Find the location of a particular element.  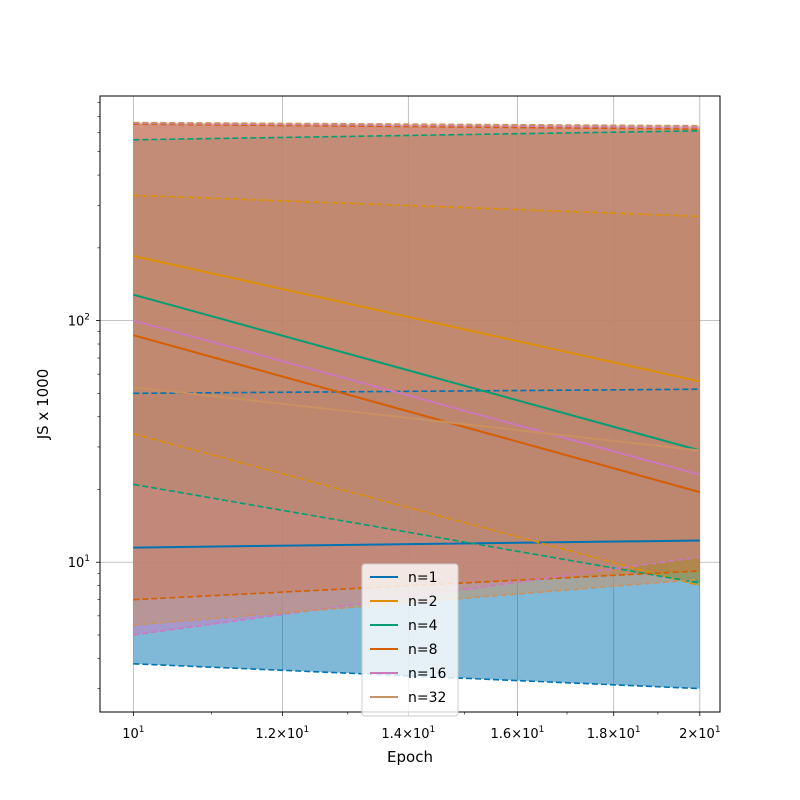

legend: n=1 n=2 n=4 n=8 n=16 n=32 is located at coordinates (410, 640).